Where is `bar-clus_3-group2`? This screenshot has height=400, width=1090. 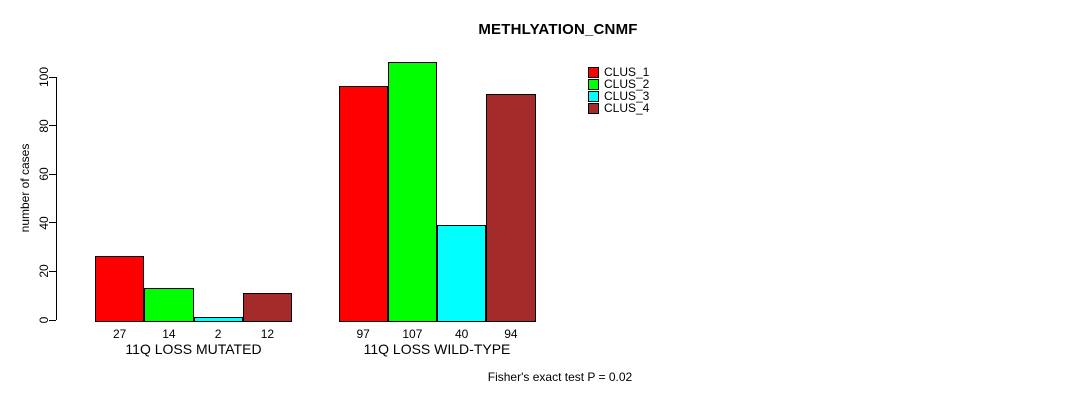
bar-clus_3-group2 is located at coordinates (462, 273).